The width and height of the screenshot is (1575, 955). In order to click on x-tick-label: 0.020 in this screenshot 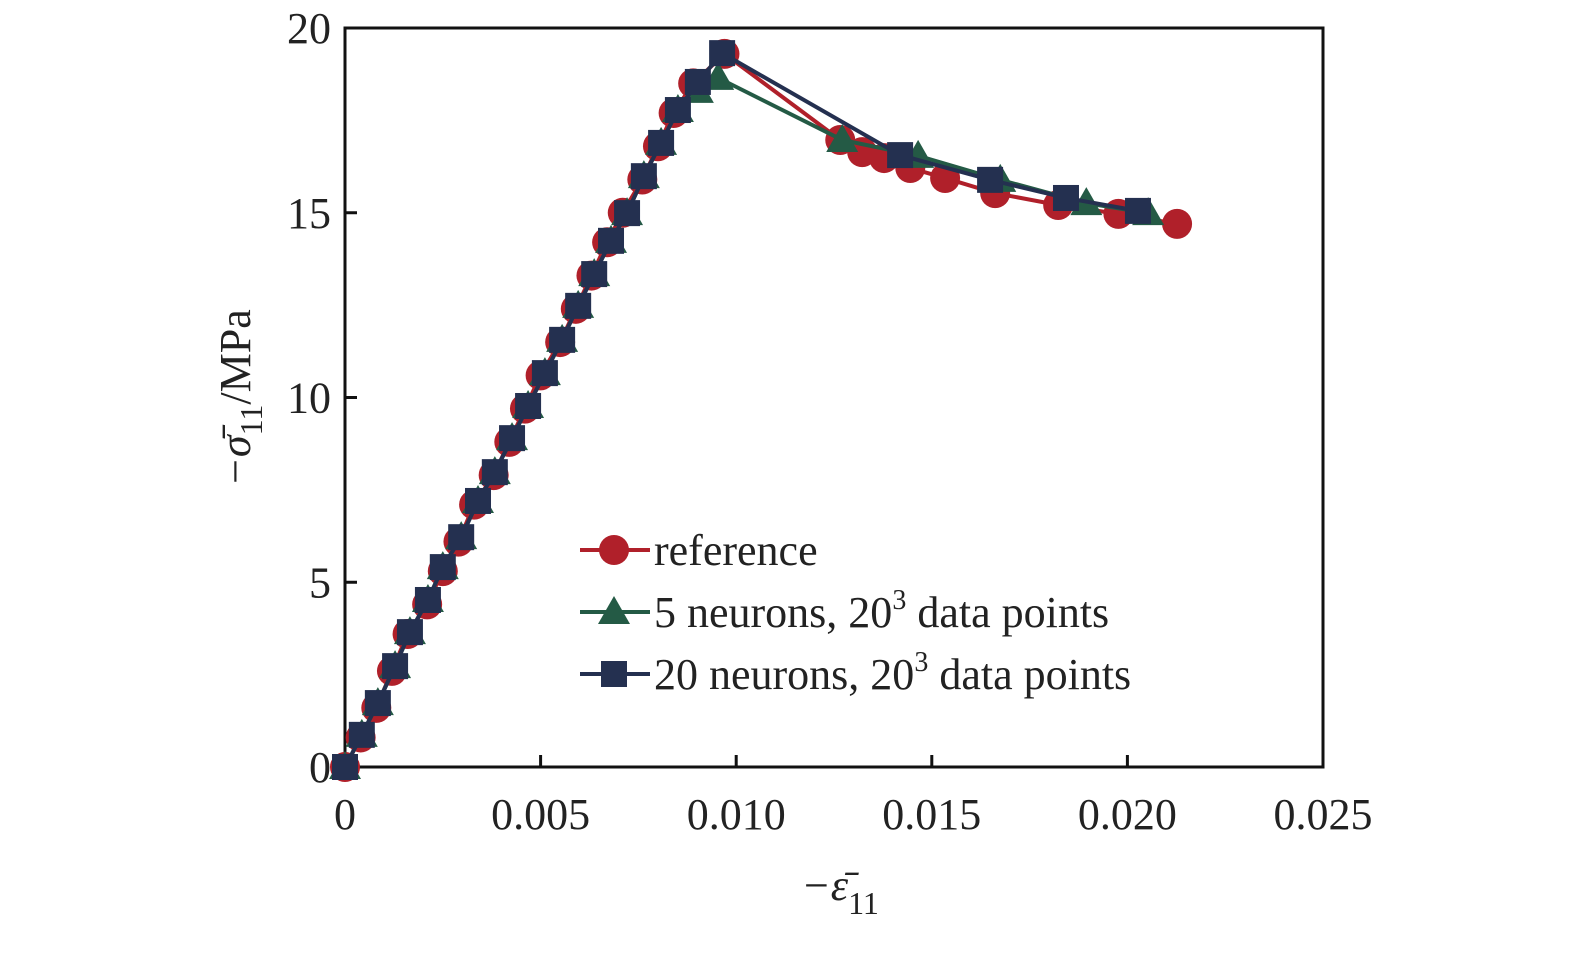, I will do `click(1127, 814)`.